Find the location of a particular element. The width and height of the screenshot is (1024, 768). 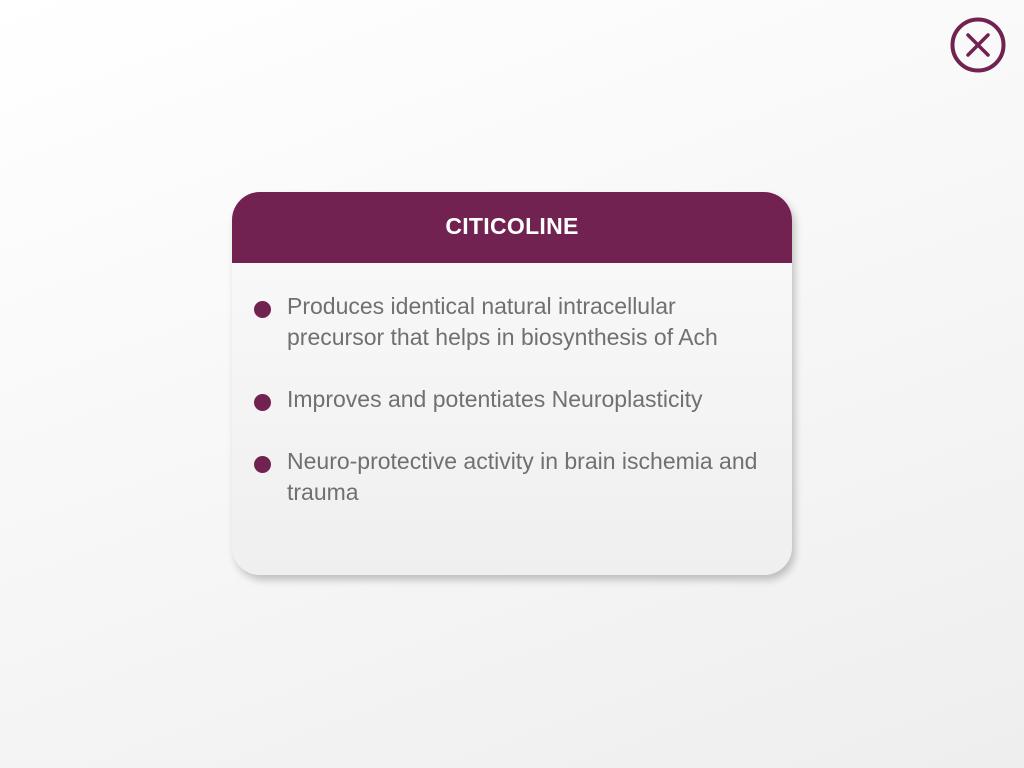

close-circle-icon is located at coordinates (978, 45).